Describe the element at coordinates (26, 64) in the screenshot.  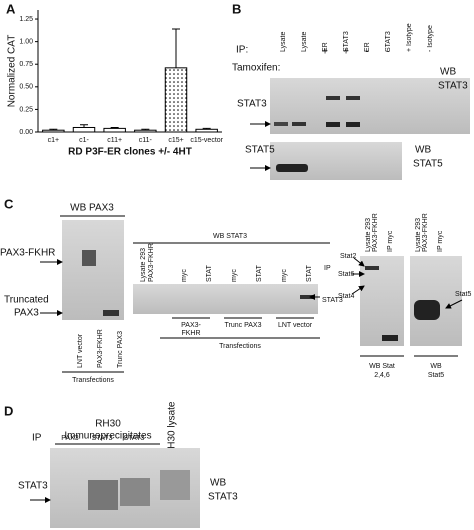
I see `y-tick-label: 0.75` at that location.